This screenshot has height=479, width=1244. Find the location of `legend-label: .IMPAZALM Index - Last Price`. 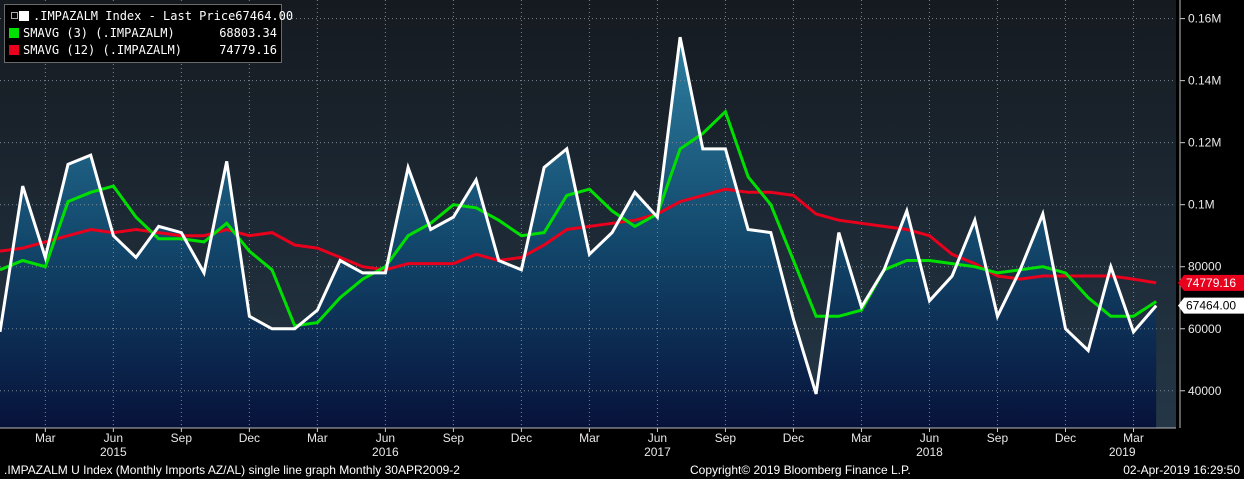

legend-label: .IMPAZALM Index - Last Price is located at coordinates (134, 15).